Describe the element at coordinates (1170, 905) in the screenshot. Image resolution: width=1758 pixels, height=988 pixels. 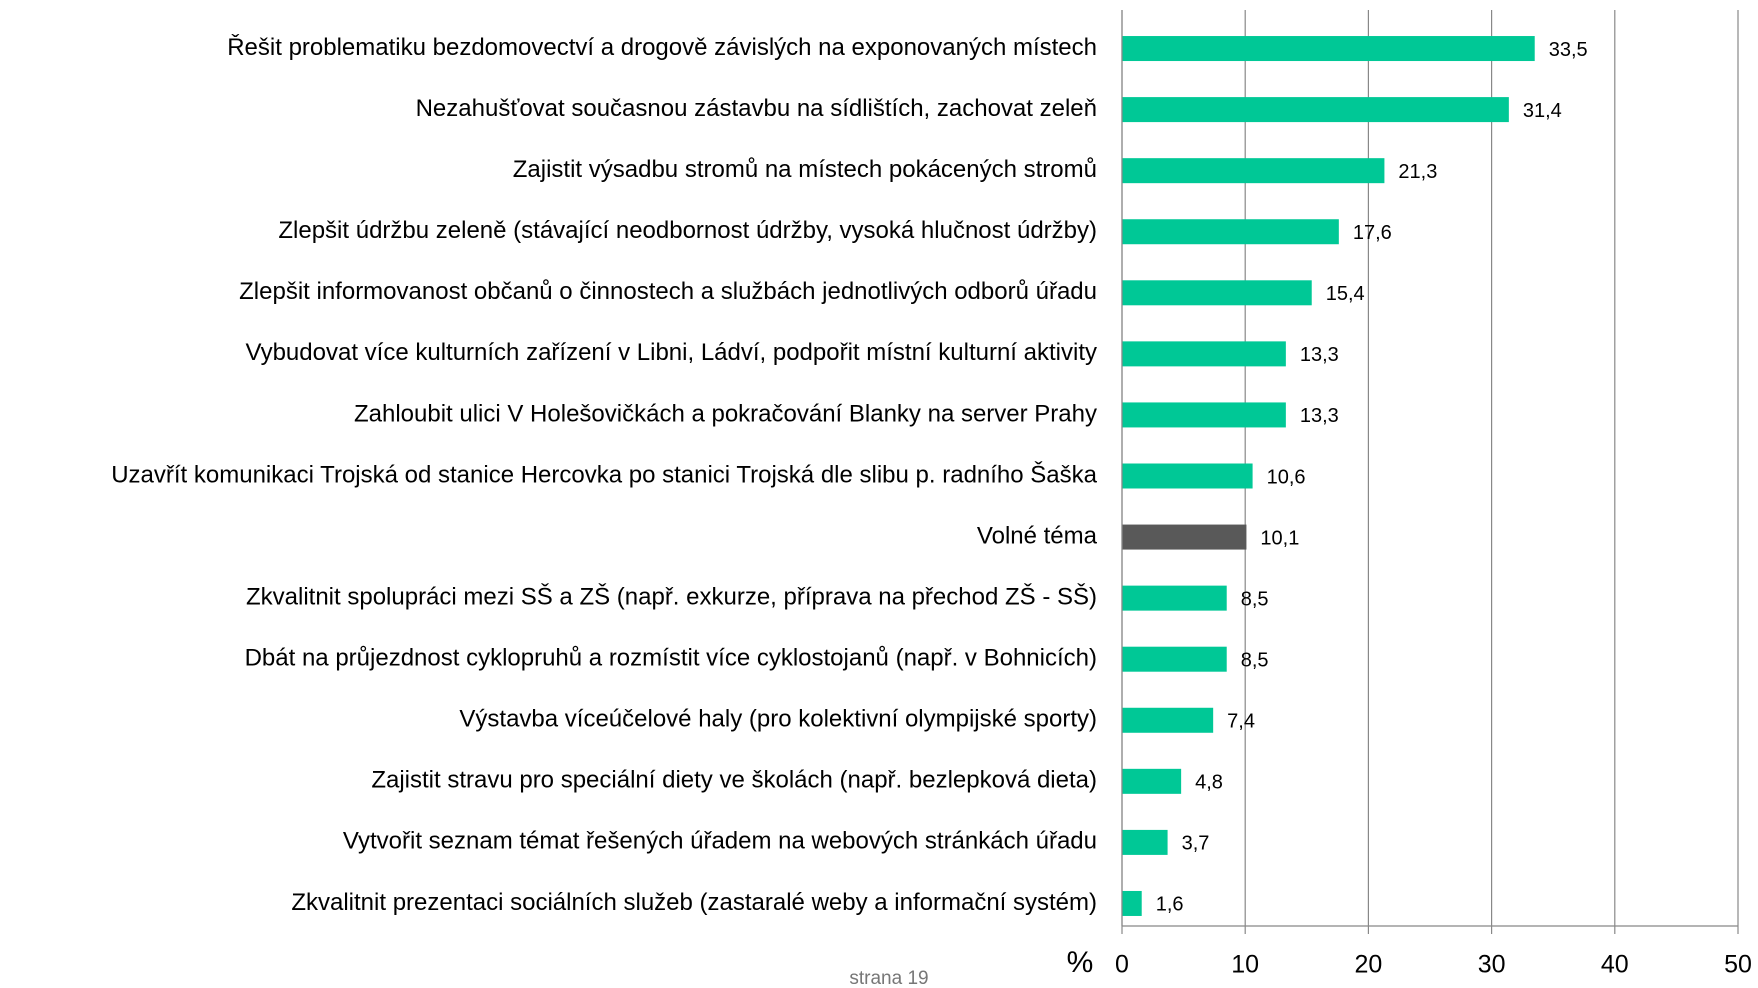
I see `value-label: 1,6` at that location.